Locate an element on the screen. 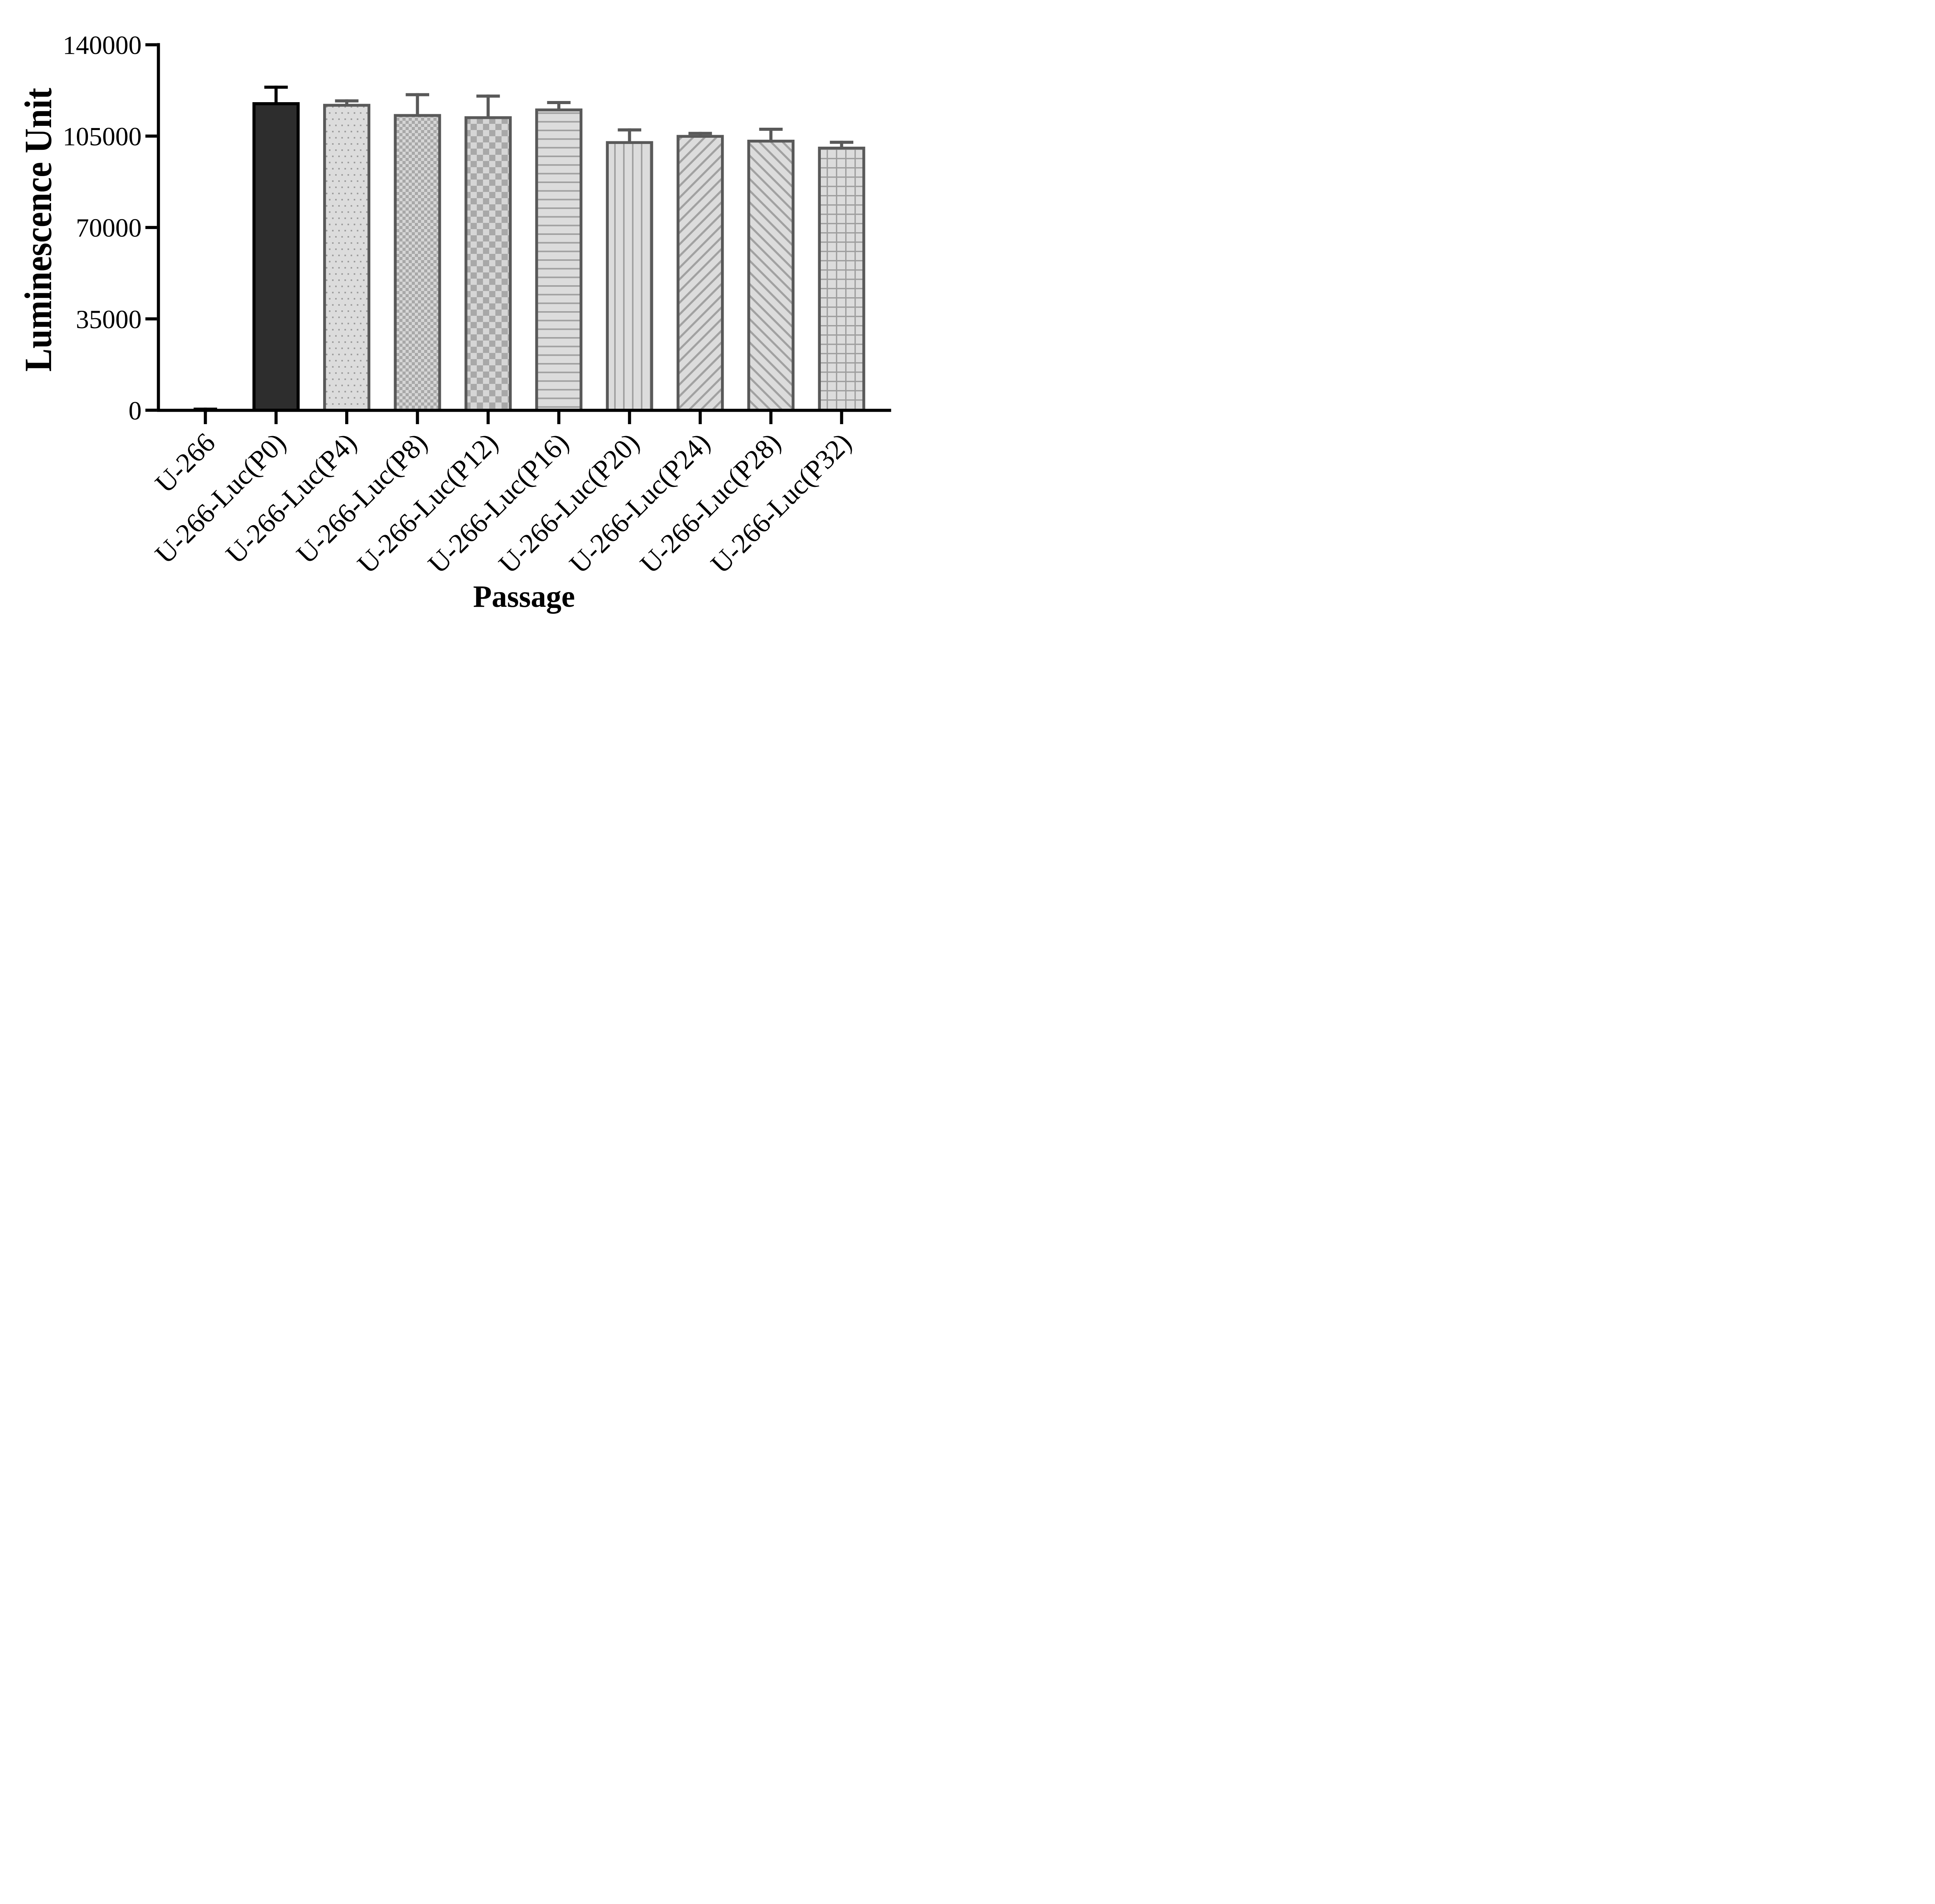 This screenshot has height=1904, width=1935. svg-text: 0 is located at coordinates (135, 410).